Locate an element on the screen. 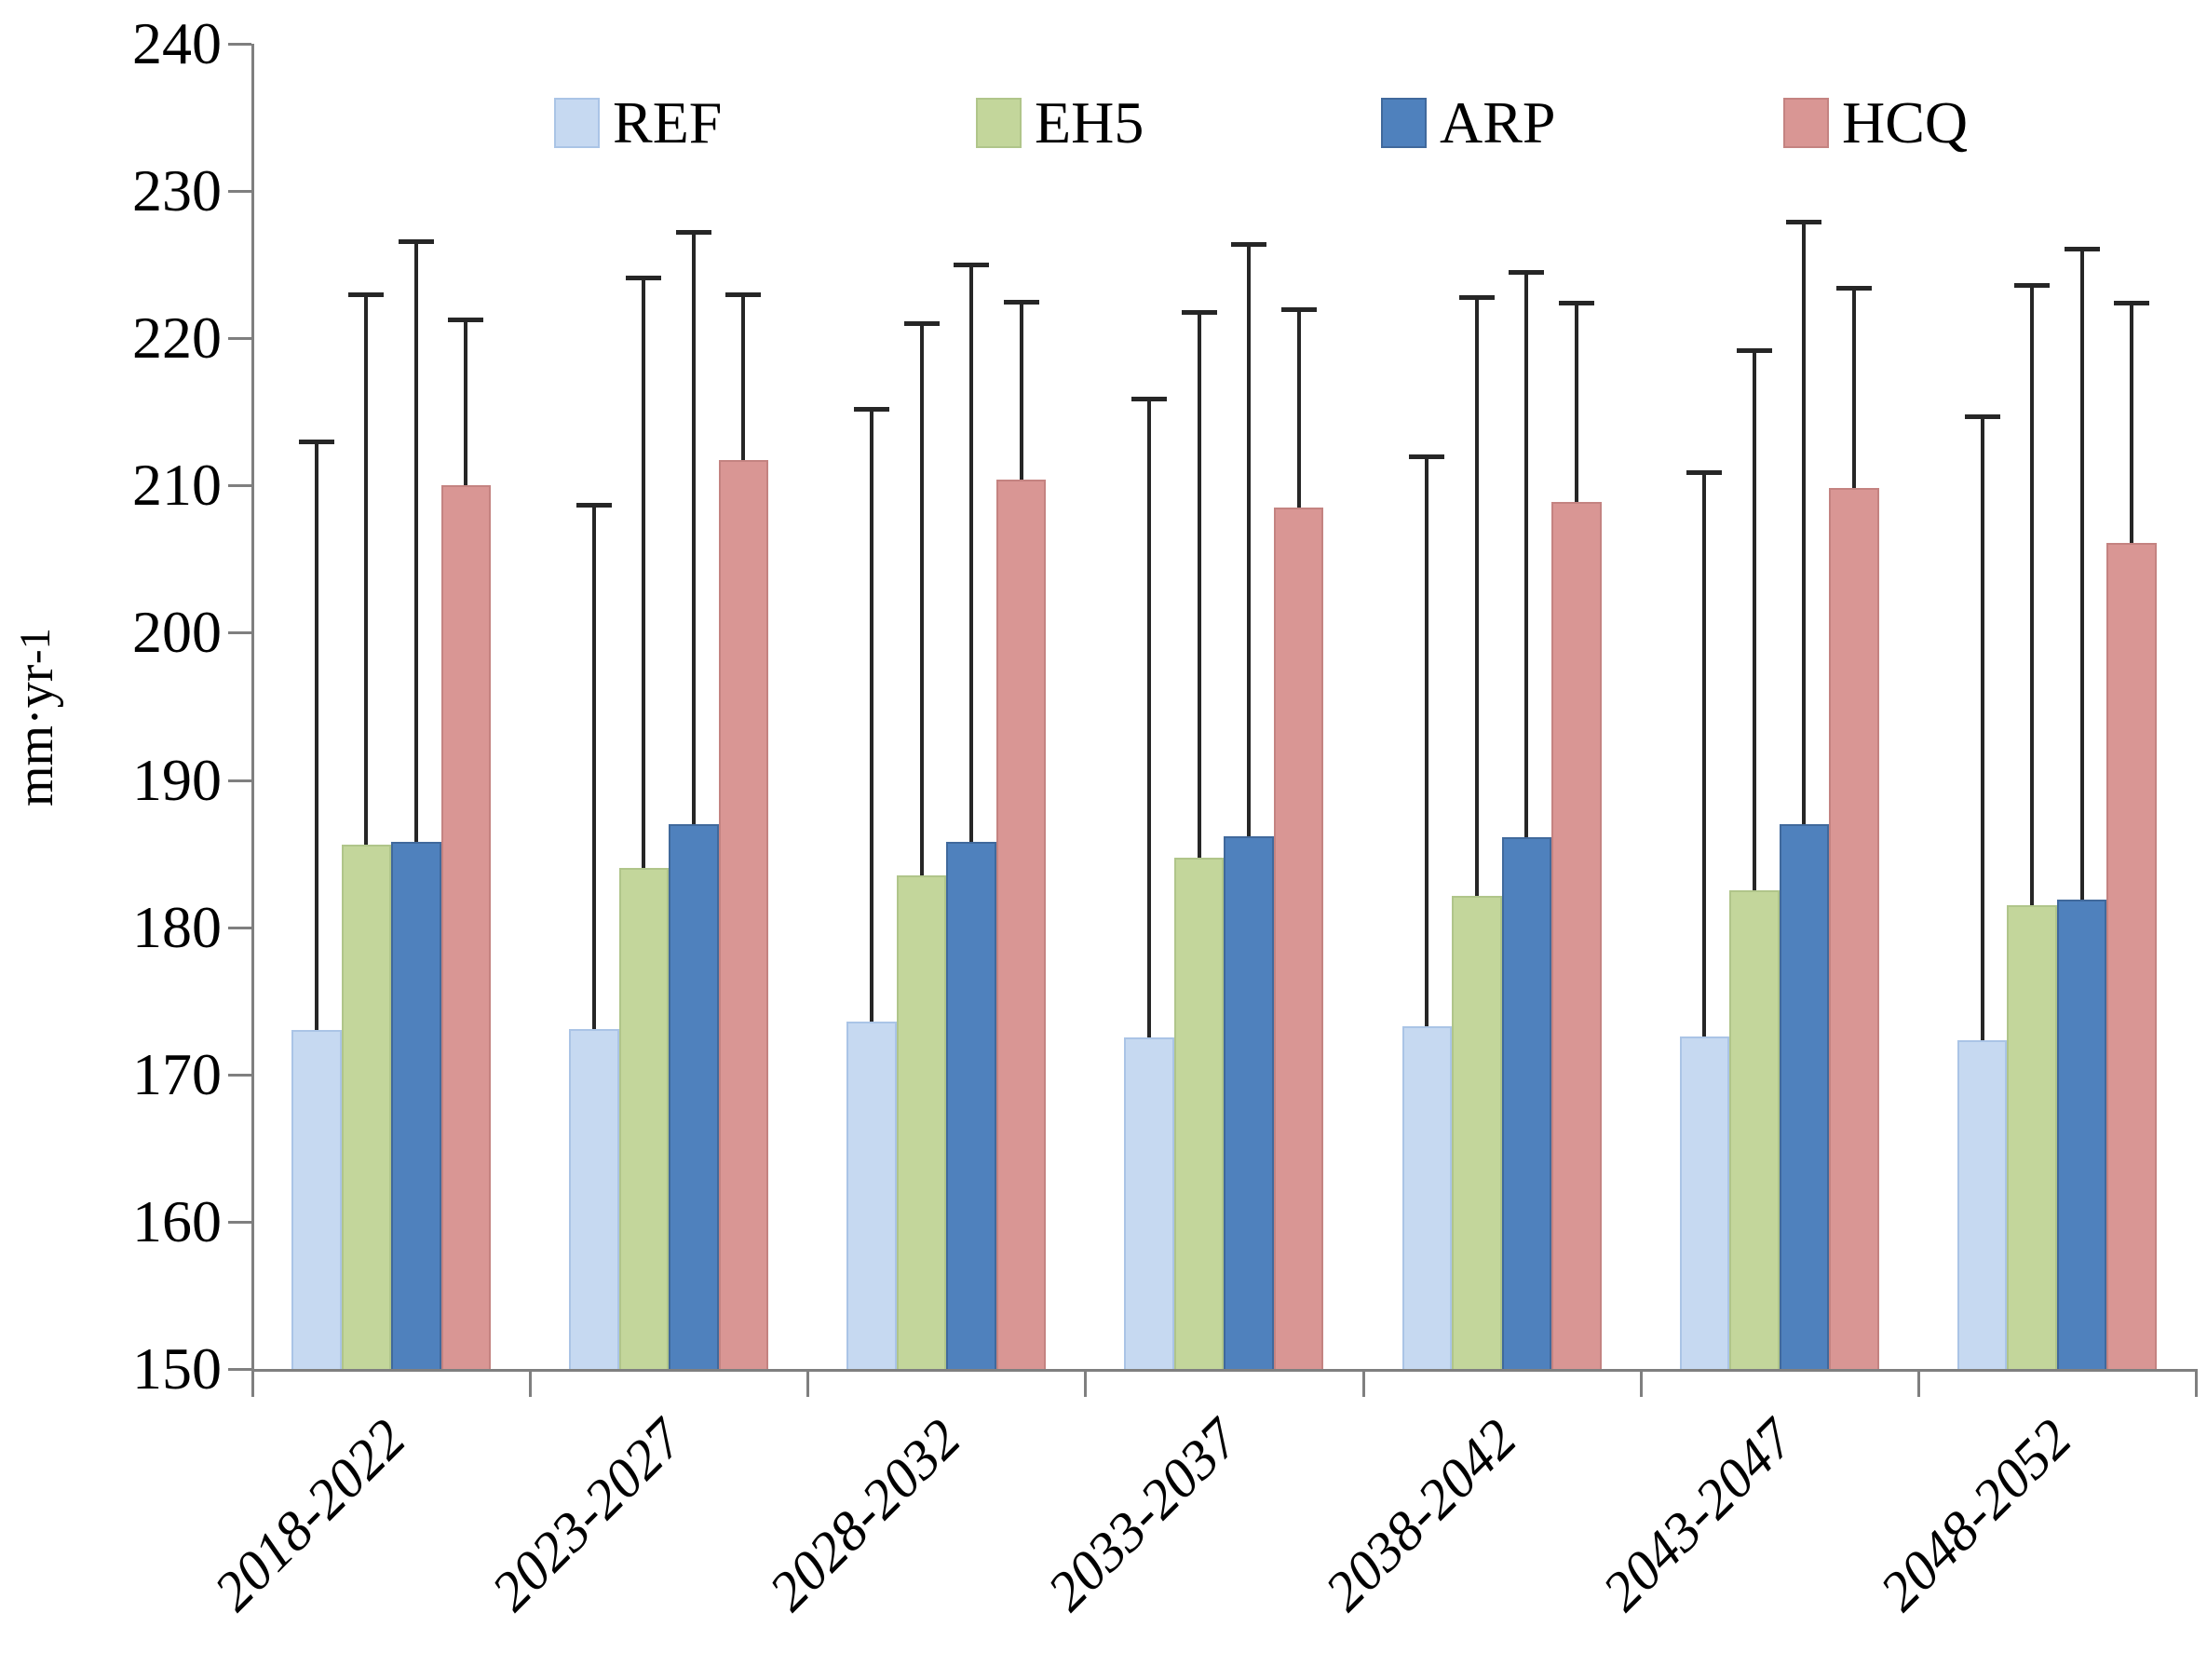 This screenshot has width=2207, height=1680. x-tick-label-2028-2032: 2028-2032 is located at coordinates (865, 1514).